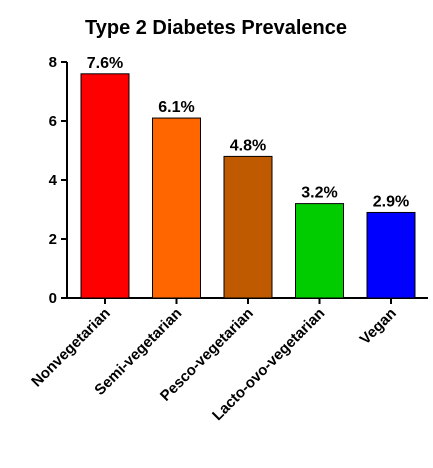  Describe the element at coordinates (248, 145) in the screenshot. I see `data-label: 4.8%` at that location.